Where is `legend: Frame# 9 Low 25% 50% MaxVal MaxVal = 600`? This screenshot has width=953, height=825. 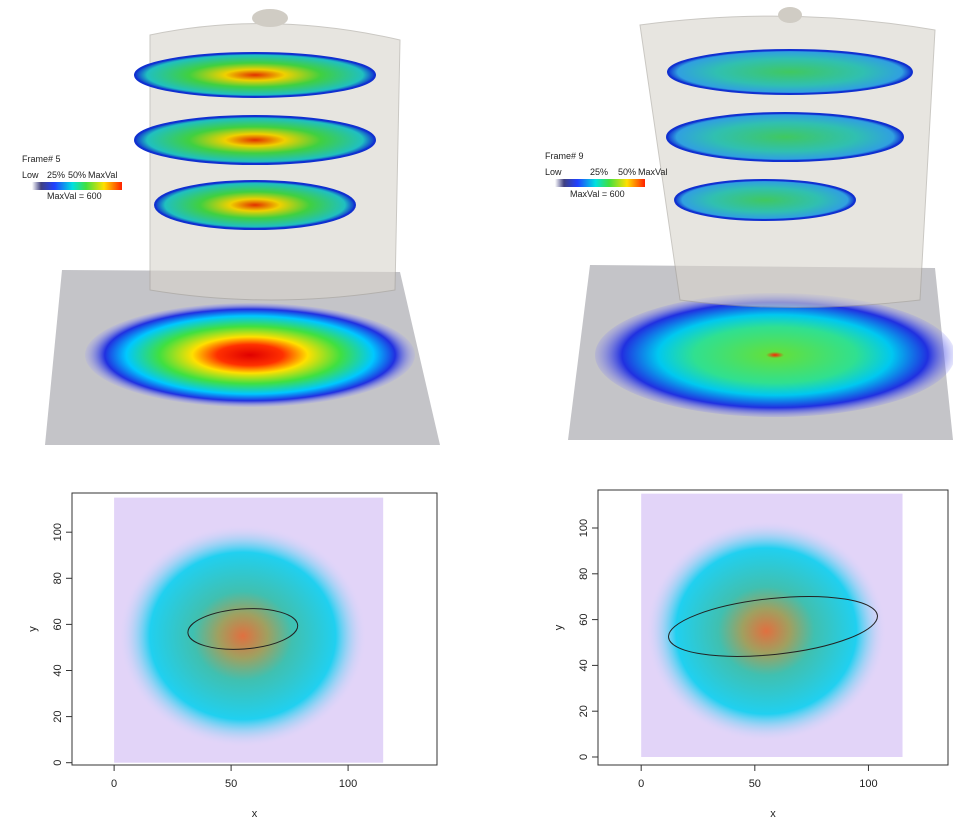 legend: Frame# 9 Low 25% 50% MaxVal MaxVal = 600 is located at coordinates (606, 175).